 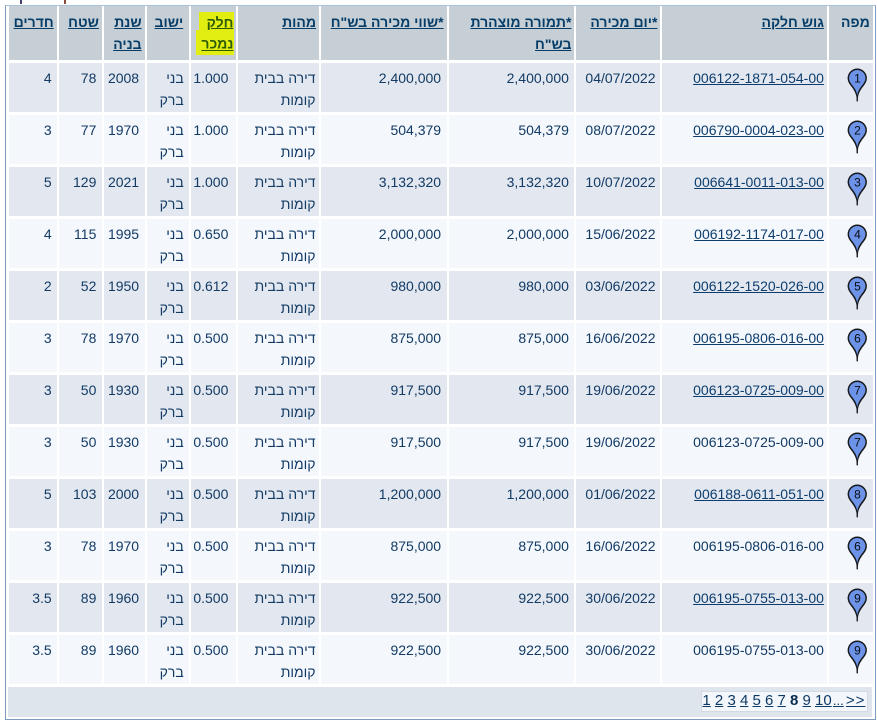 What do you see at coordinates (857, 235) in the screenshot?
I see `svg-text: 4` at bounding box center [857, 235].